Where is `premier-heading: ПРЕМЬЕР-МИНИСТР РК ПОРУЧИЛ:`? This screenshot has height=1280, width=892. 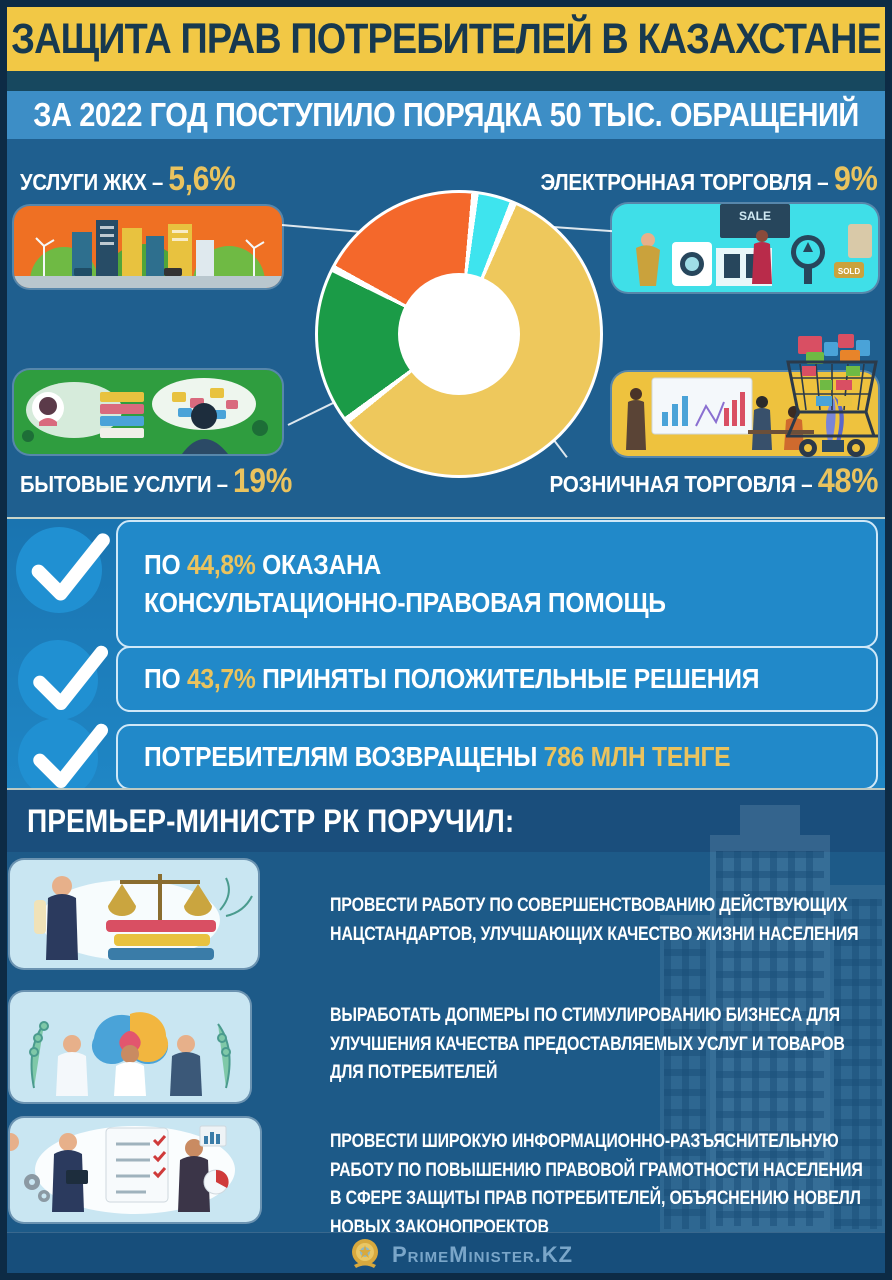
premier-heading: ПРЕМЬЕР-МИНИСТР РК ПОРУЧИЛ: is located at coordinates (271, 820).